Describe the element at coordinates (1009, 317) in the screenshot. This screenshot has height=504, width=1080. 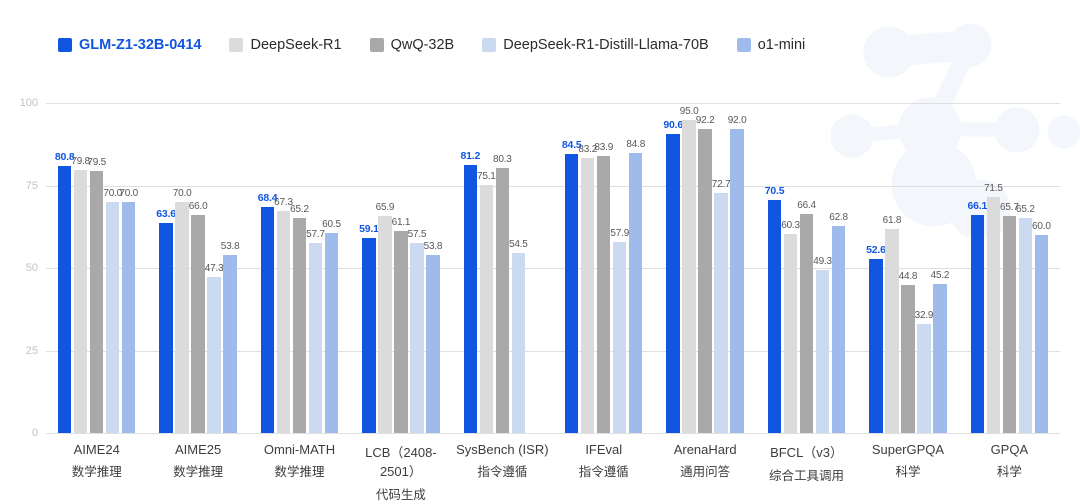
I see `bar-qwq-32b-gpqa: 65.7` at that location.